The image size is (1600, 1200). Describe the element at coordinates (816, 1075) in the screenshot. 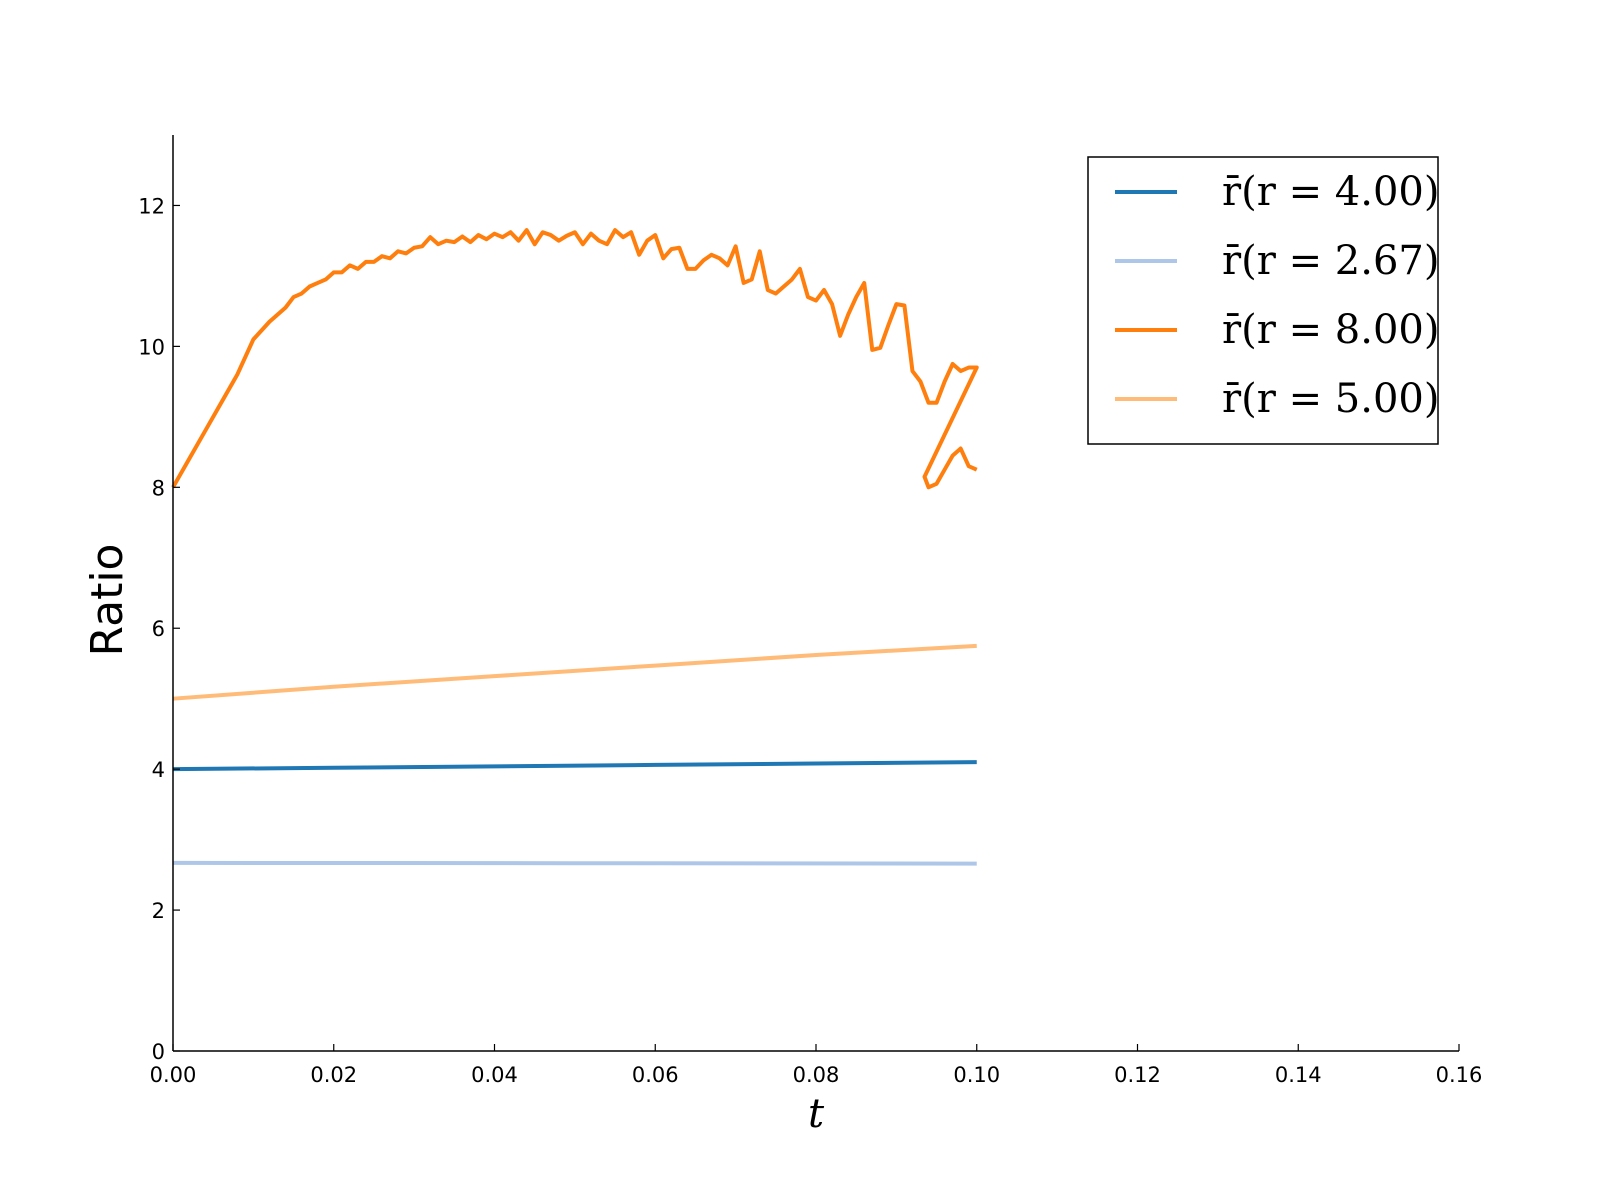

I see `x-tick-label: 0.08` at that location.